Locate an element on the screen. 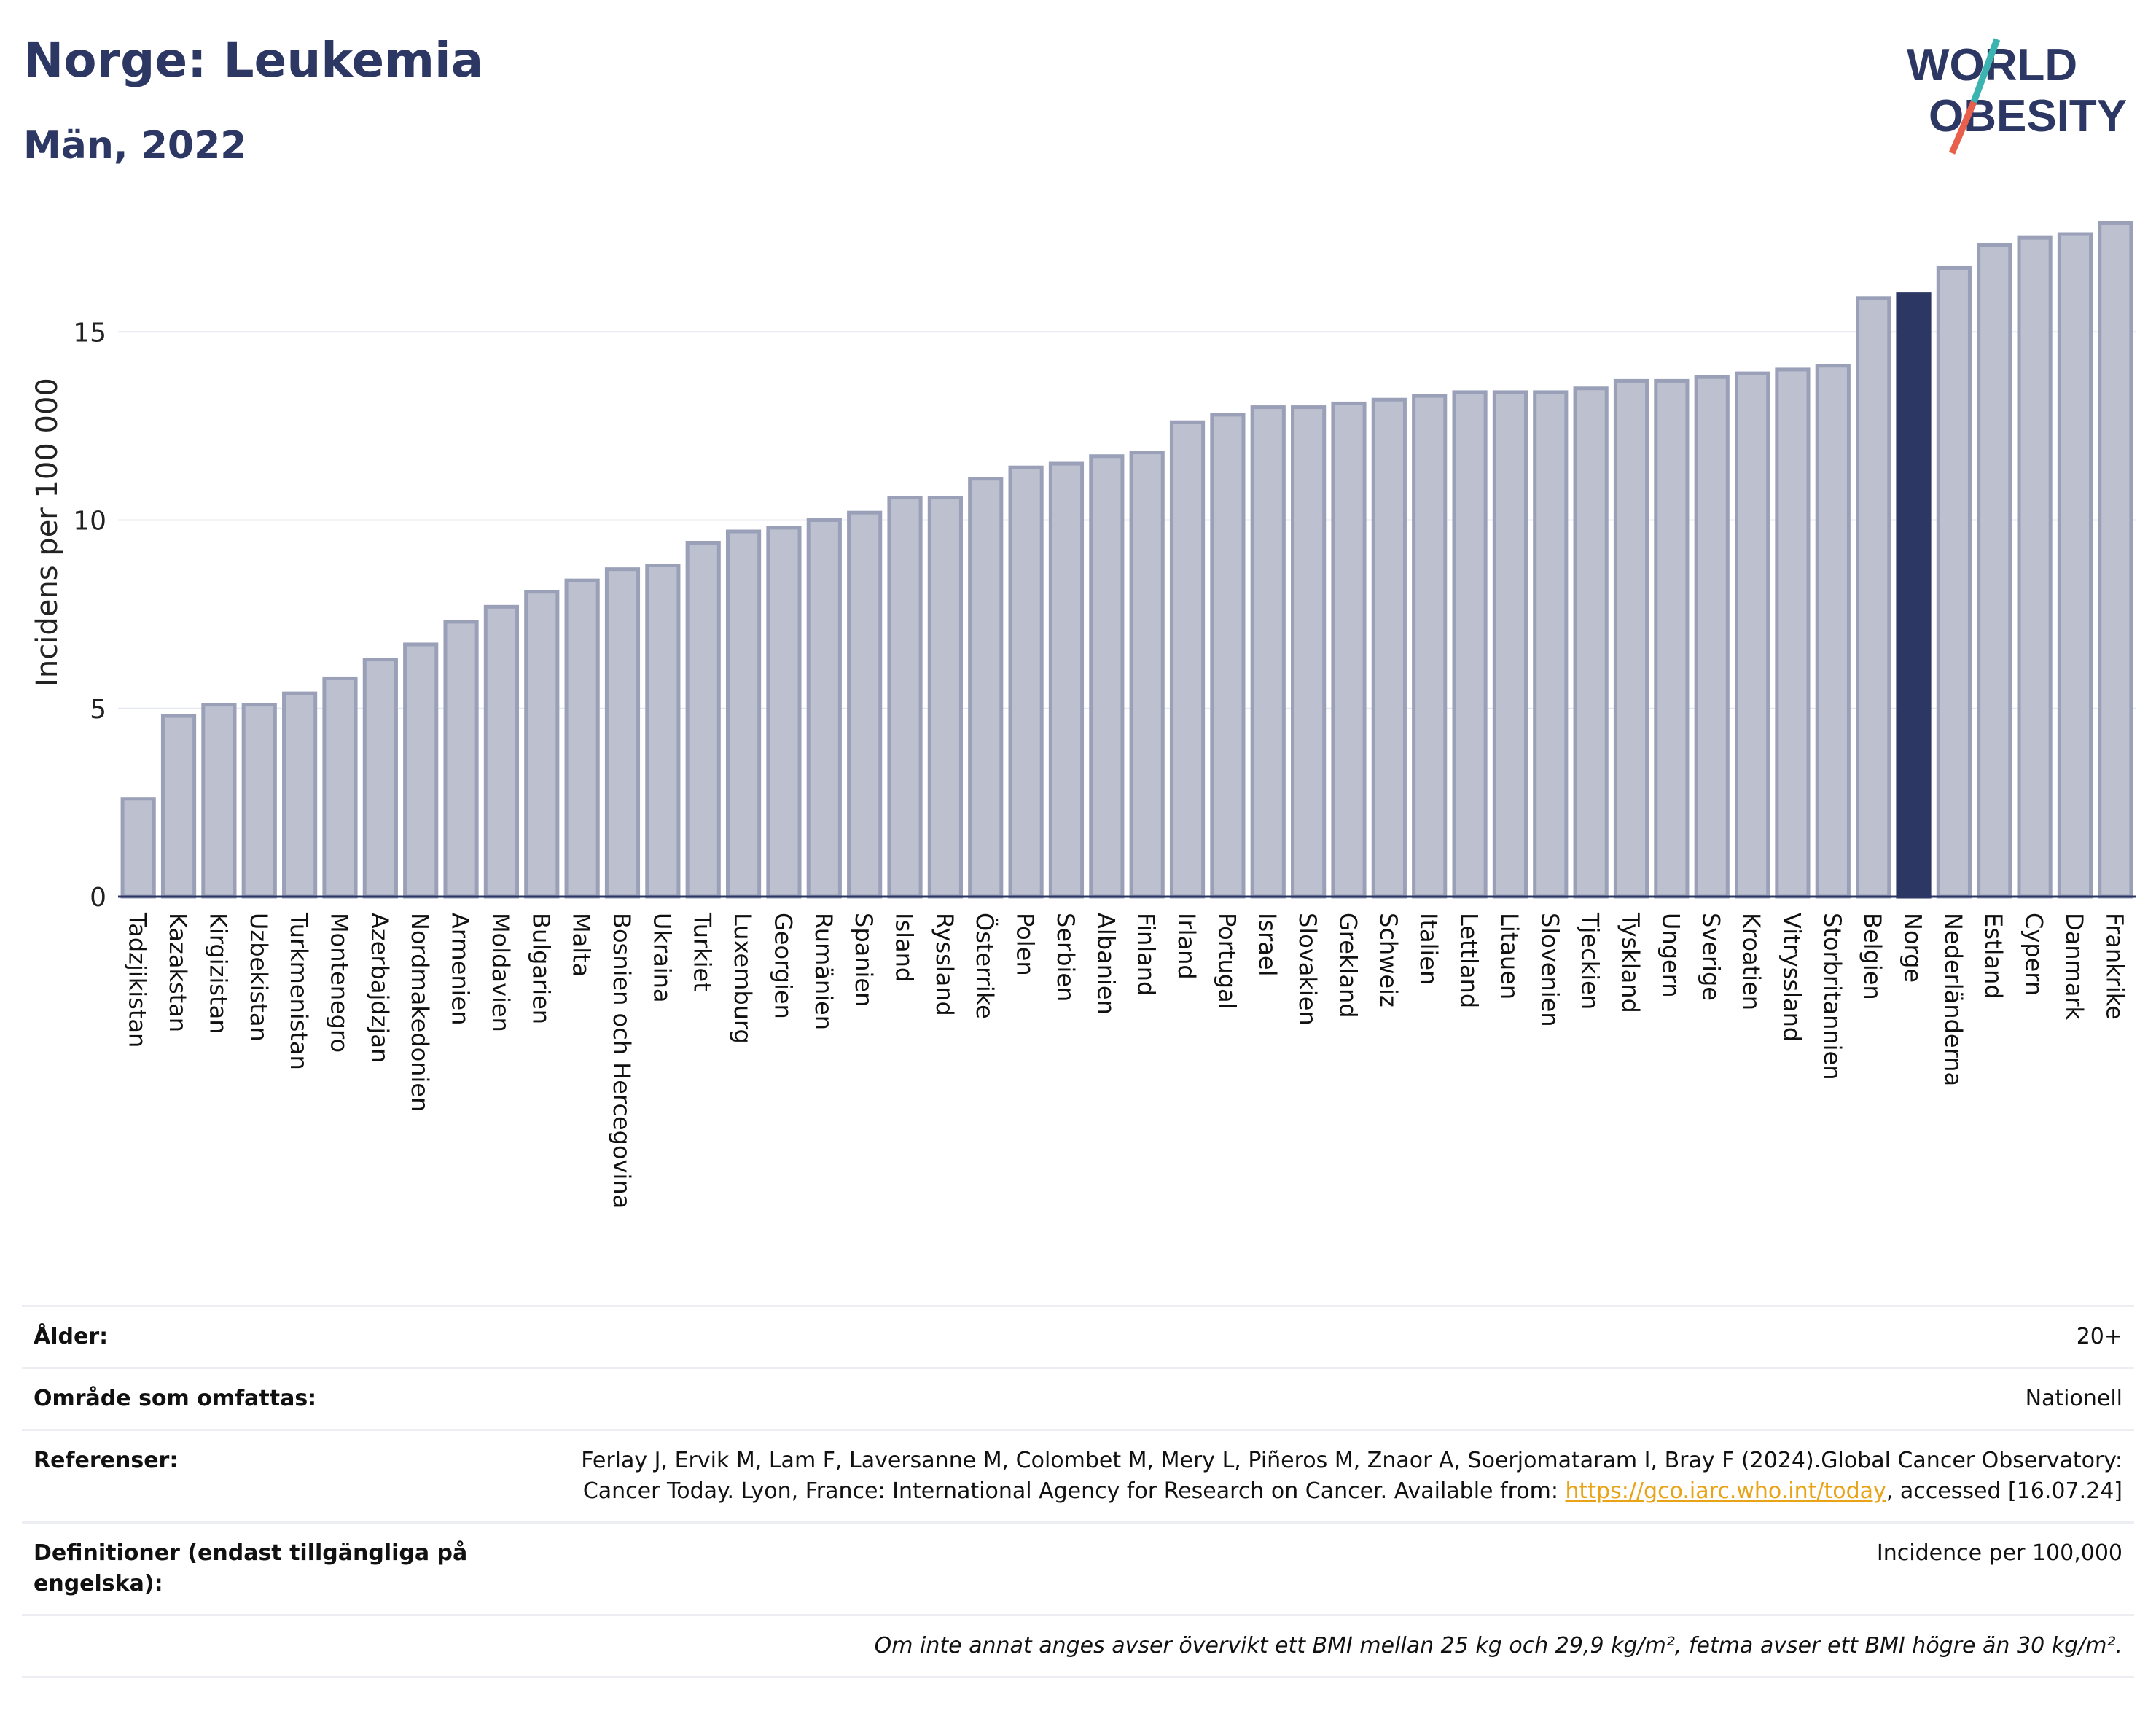 The image size is (2156, 1735). references-link: https://gco.iarc.who.int/today is located at coordinates (1725, 1491).